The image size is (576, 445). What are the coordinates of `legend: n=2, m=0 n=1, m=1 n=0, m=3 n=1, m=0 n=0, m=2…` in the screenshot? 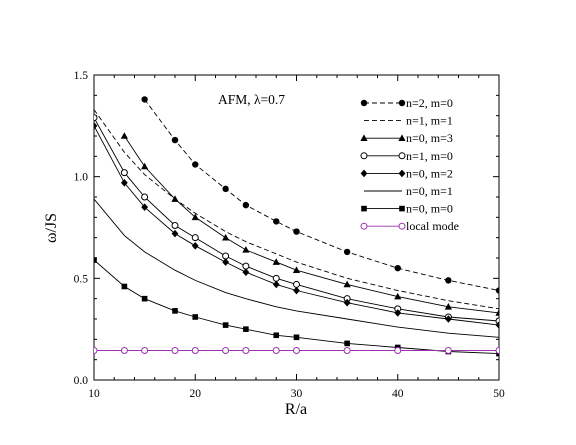 It's located at (409, 164).